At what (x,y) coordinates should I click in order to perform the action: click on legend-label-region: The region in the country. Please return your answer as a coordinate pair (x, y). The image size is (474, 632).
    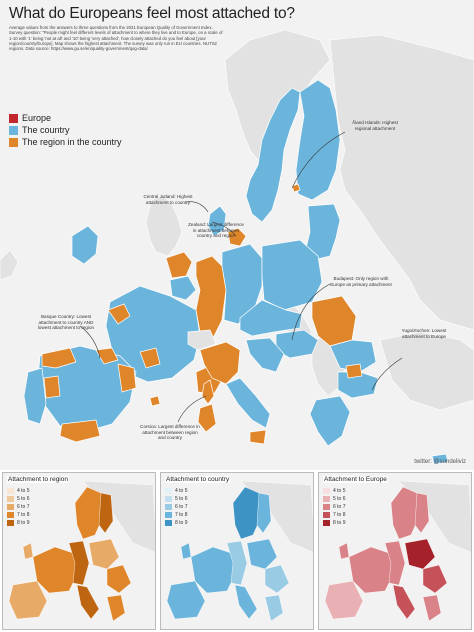
    Looking at the image, I should click on (72, 142).